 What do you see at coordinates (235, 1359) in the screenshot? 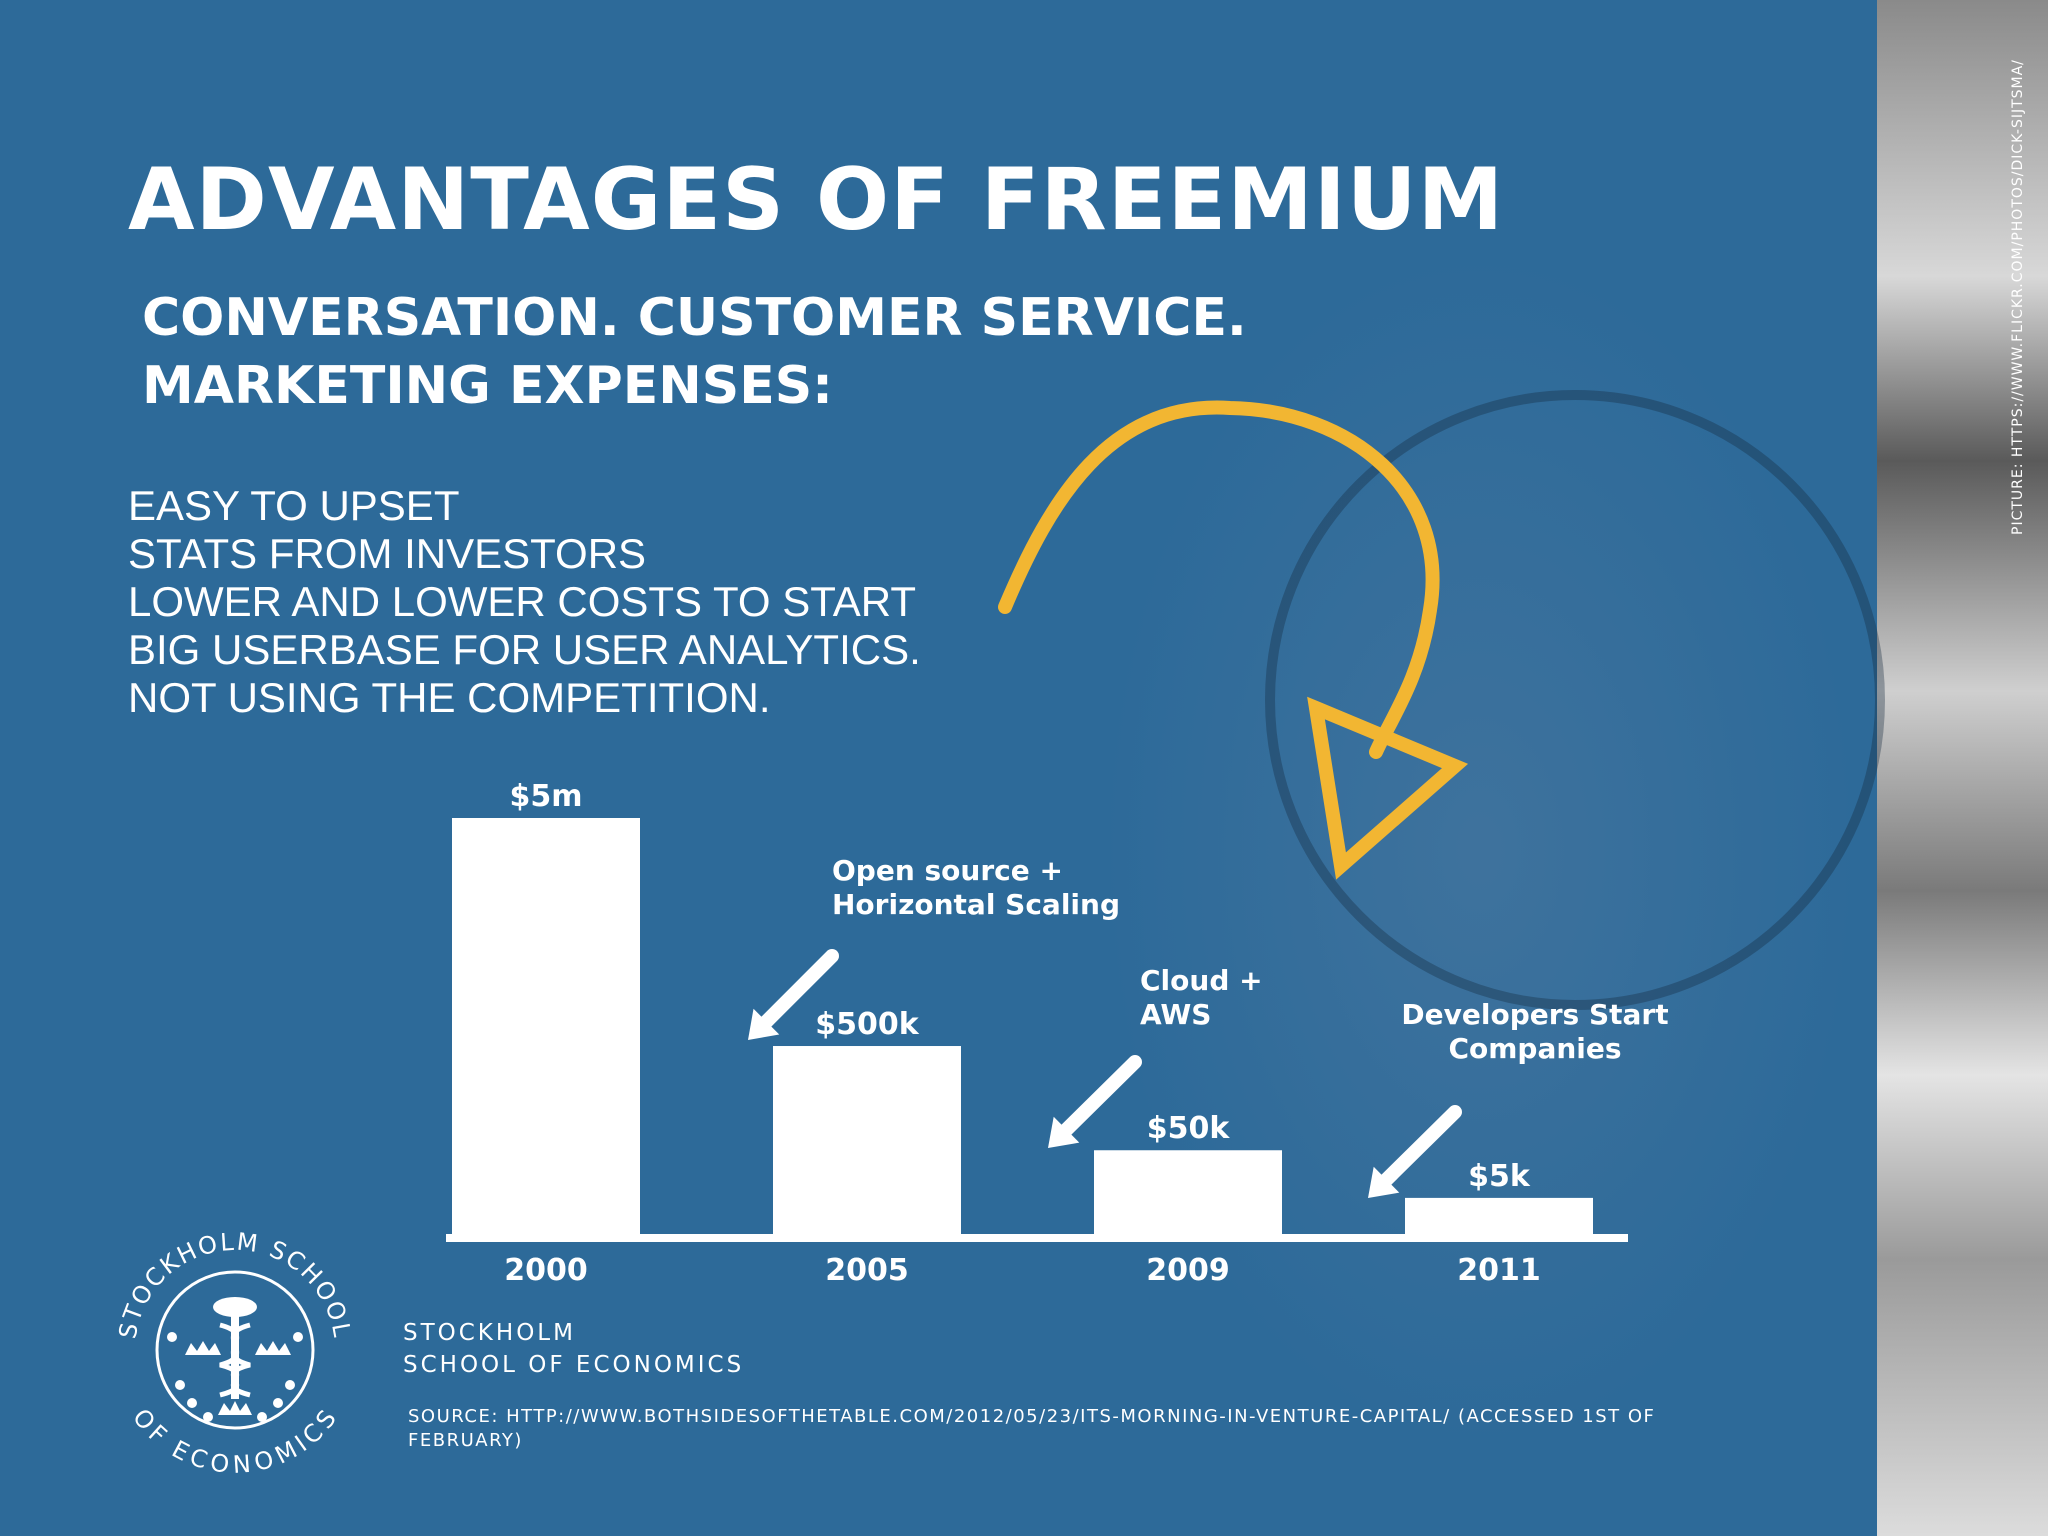
I see `logo-emblem-icon` at bounding box center [235, 1359].